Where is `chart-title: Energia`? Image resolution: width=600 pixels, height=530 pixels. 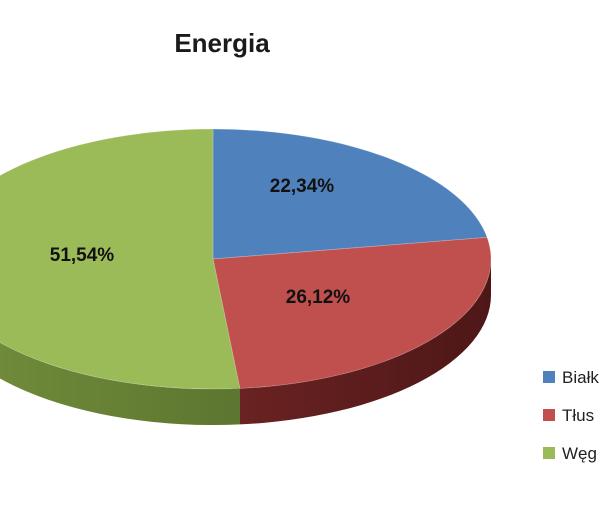
chart-title: Energia is located at coordinates (222, 43).